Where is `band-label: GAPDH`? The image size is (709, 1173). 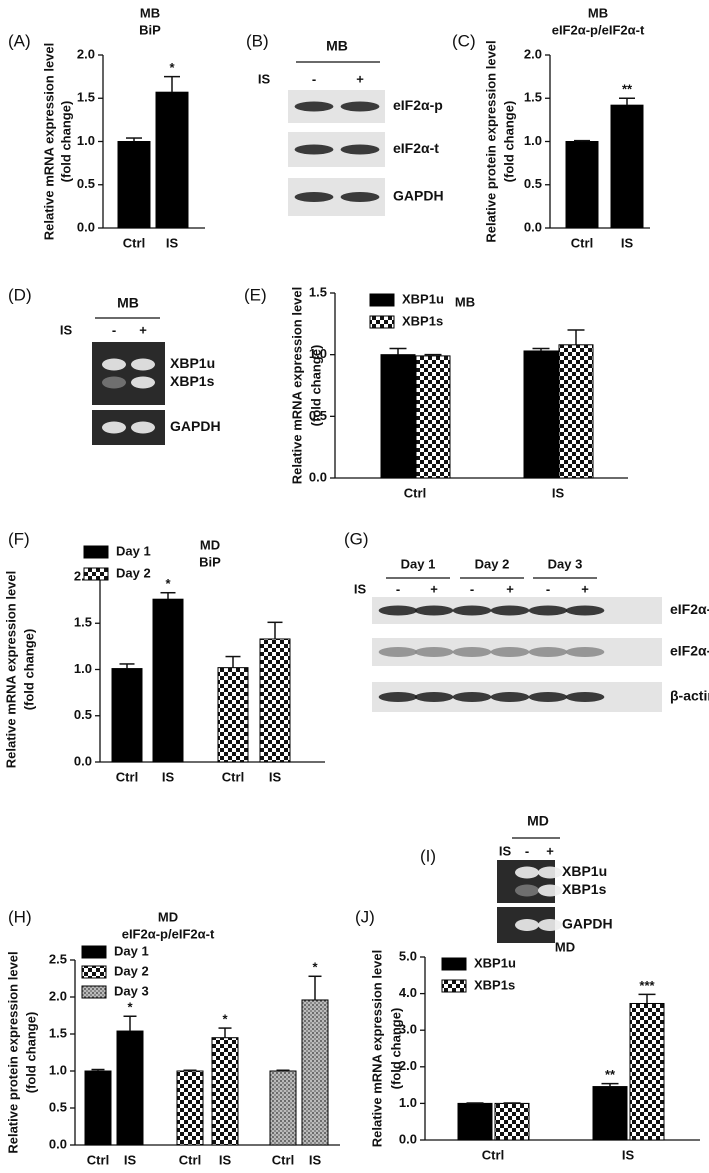
band-label: GAPDH is located at coordinates (195, 426).